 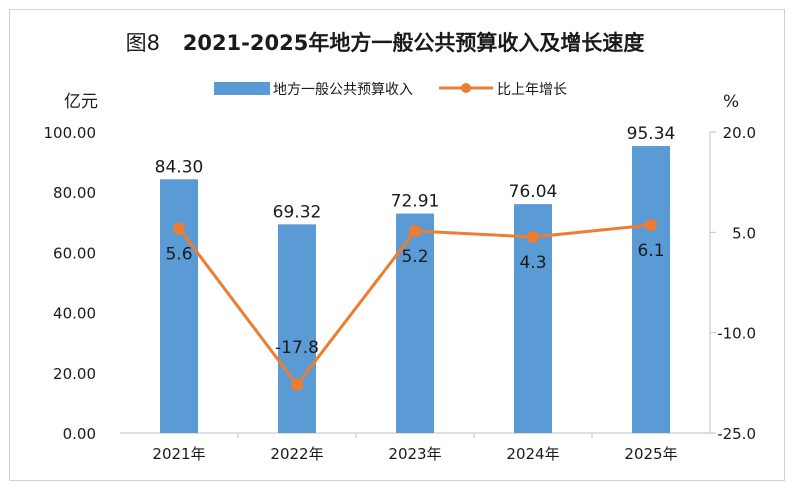 I want to click on legend: 地方一般公共预算收入 比上年增长, so click(x=390, y=90).